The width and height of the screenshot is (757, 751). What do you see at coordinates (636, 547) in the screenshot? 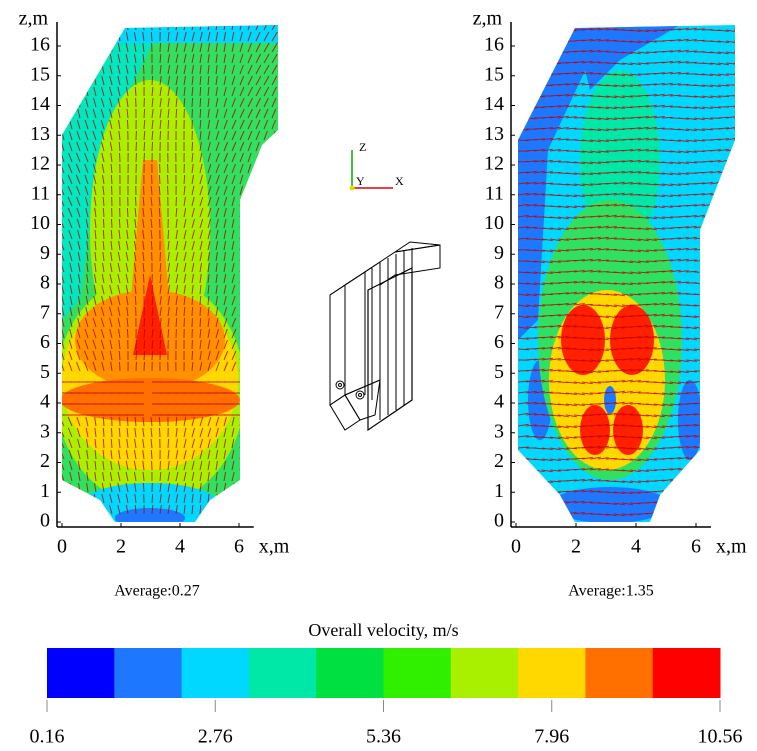
I see `x-tick-label: 4` at bounding box center [636, 547].